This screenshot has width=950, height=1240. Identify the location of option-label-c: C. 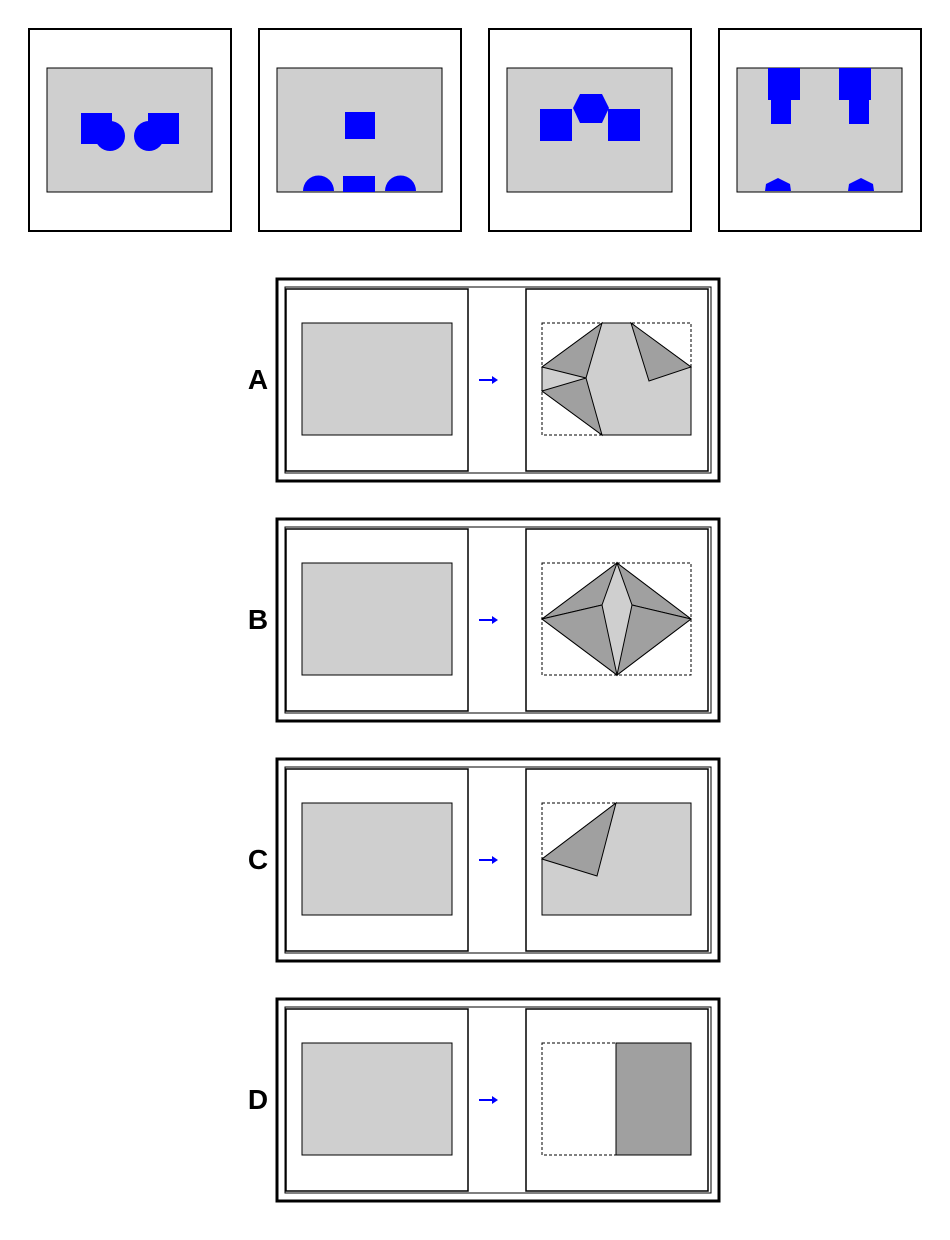
(258, 859).